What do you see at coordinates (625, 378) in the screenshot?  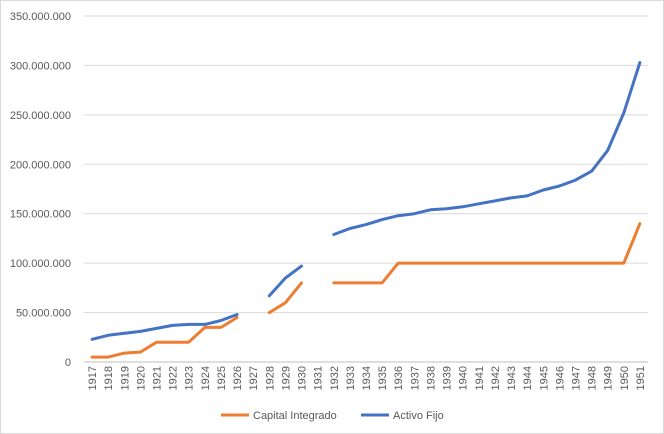 I see `x-tick-label: 1950` at bounding box center [625, 378].